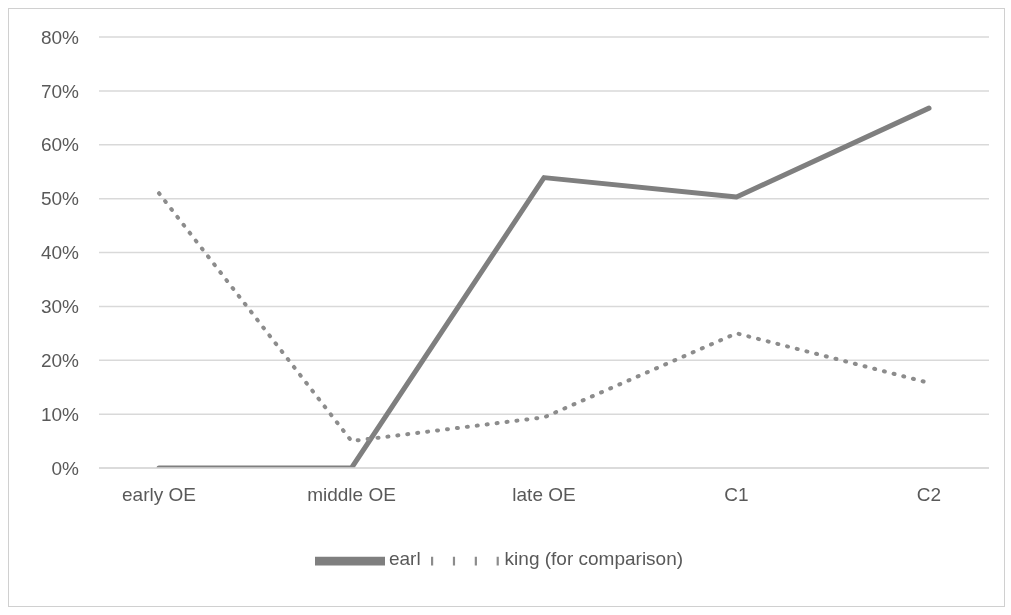 The height and width of the screenshot is (615, 1011). Describe the element at coordinates (736, 495) in the screenshot. I see `x-tick-label: C1` at that location.